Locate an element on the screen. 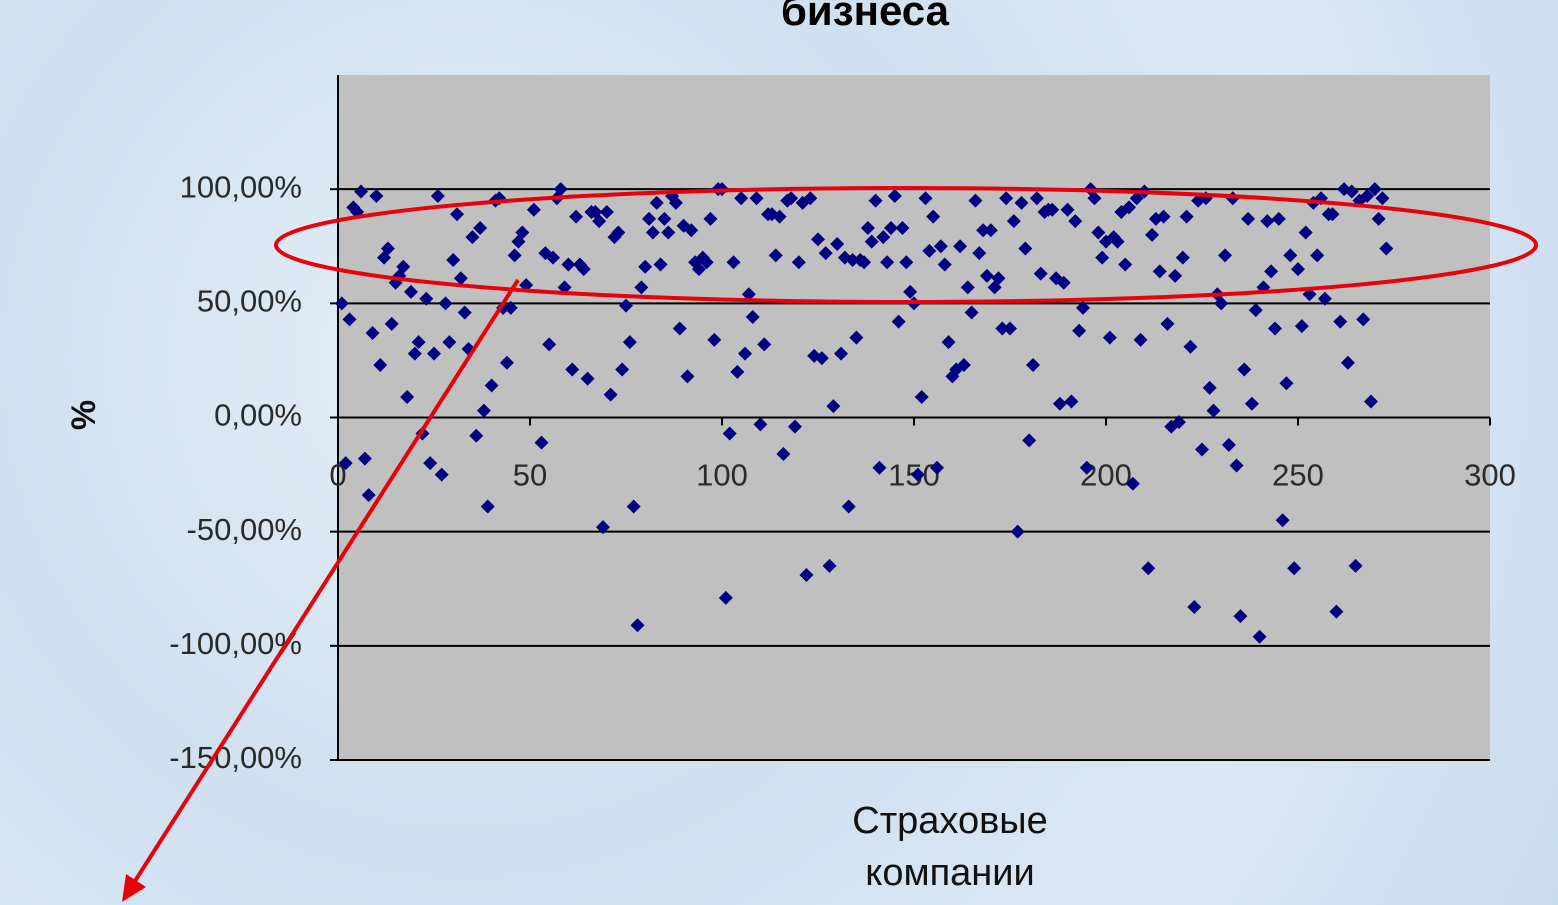 Image resolution: width=1558 pixels, height=905 pixels. y-tick-label: -50,00% is located at coordinates (244, 529).